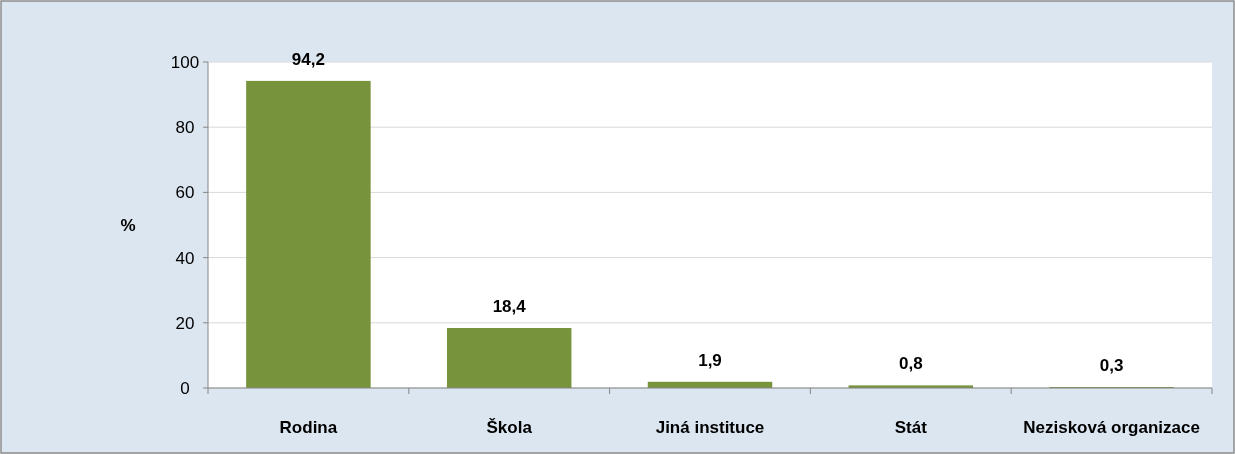  What do you see at coordinates (1111, 366) in the screenshot?
I see `data-label: 0,3` at bounding box center [1111, 366].